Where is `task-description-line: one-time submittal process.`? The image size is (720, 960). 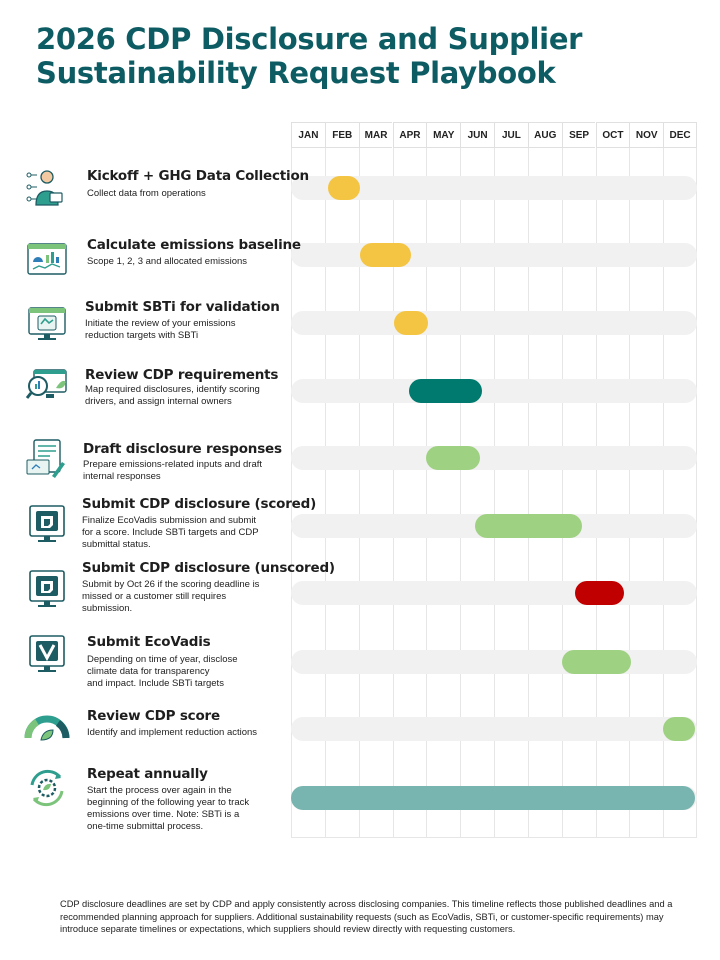
task-description-line: one-time submittal process. is located at coordinates (145, 826).